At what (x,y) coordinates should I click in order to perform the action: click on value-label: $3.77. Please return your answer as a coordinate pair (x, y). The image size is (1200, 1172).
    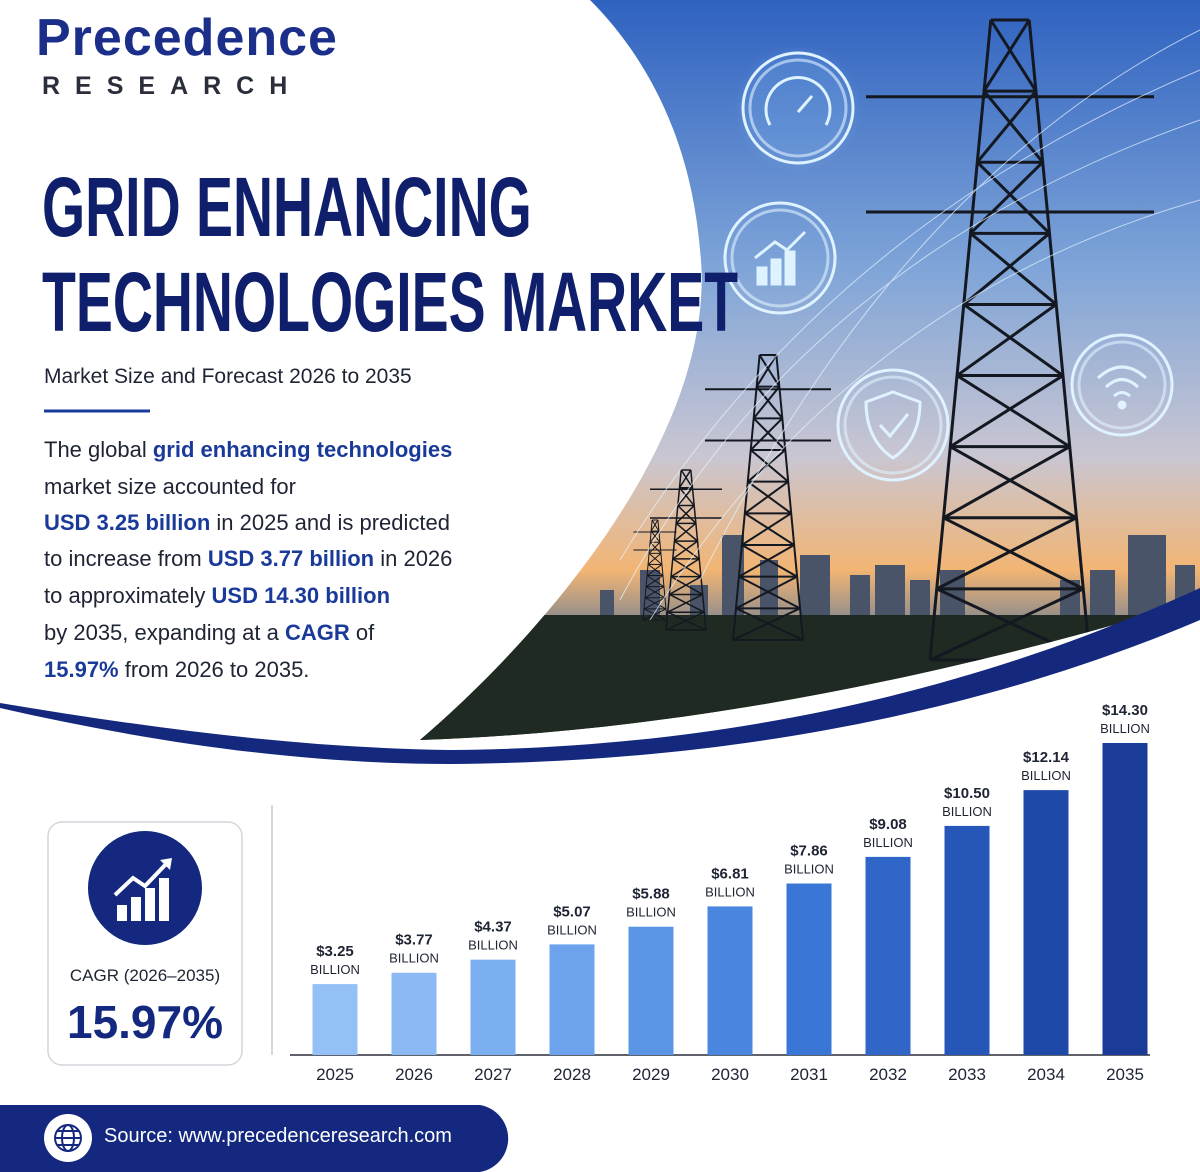
    Looking at the image, I should click on (414, 940).